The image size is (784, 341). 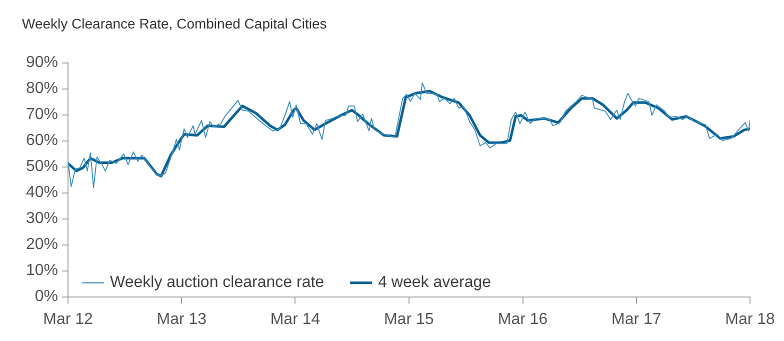 What do you see at coordinates (523, 319) in the screenshot?
I see `x-tick-label: Mar 16` at bounding box center [523, 319].